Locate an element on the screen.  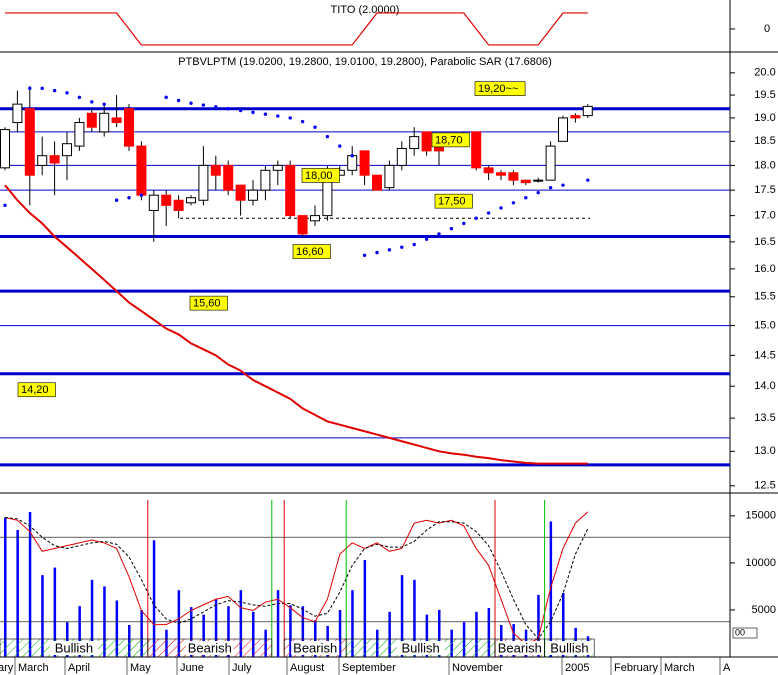
y-tick-label: 5000 is located at coordinates (764, 610).